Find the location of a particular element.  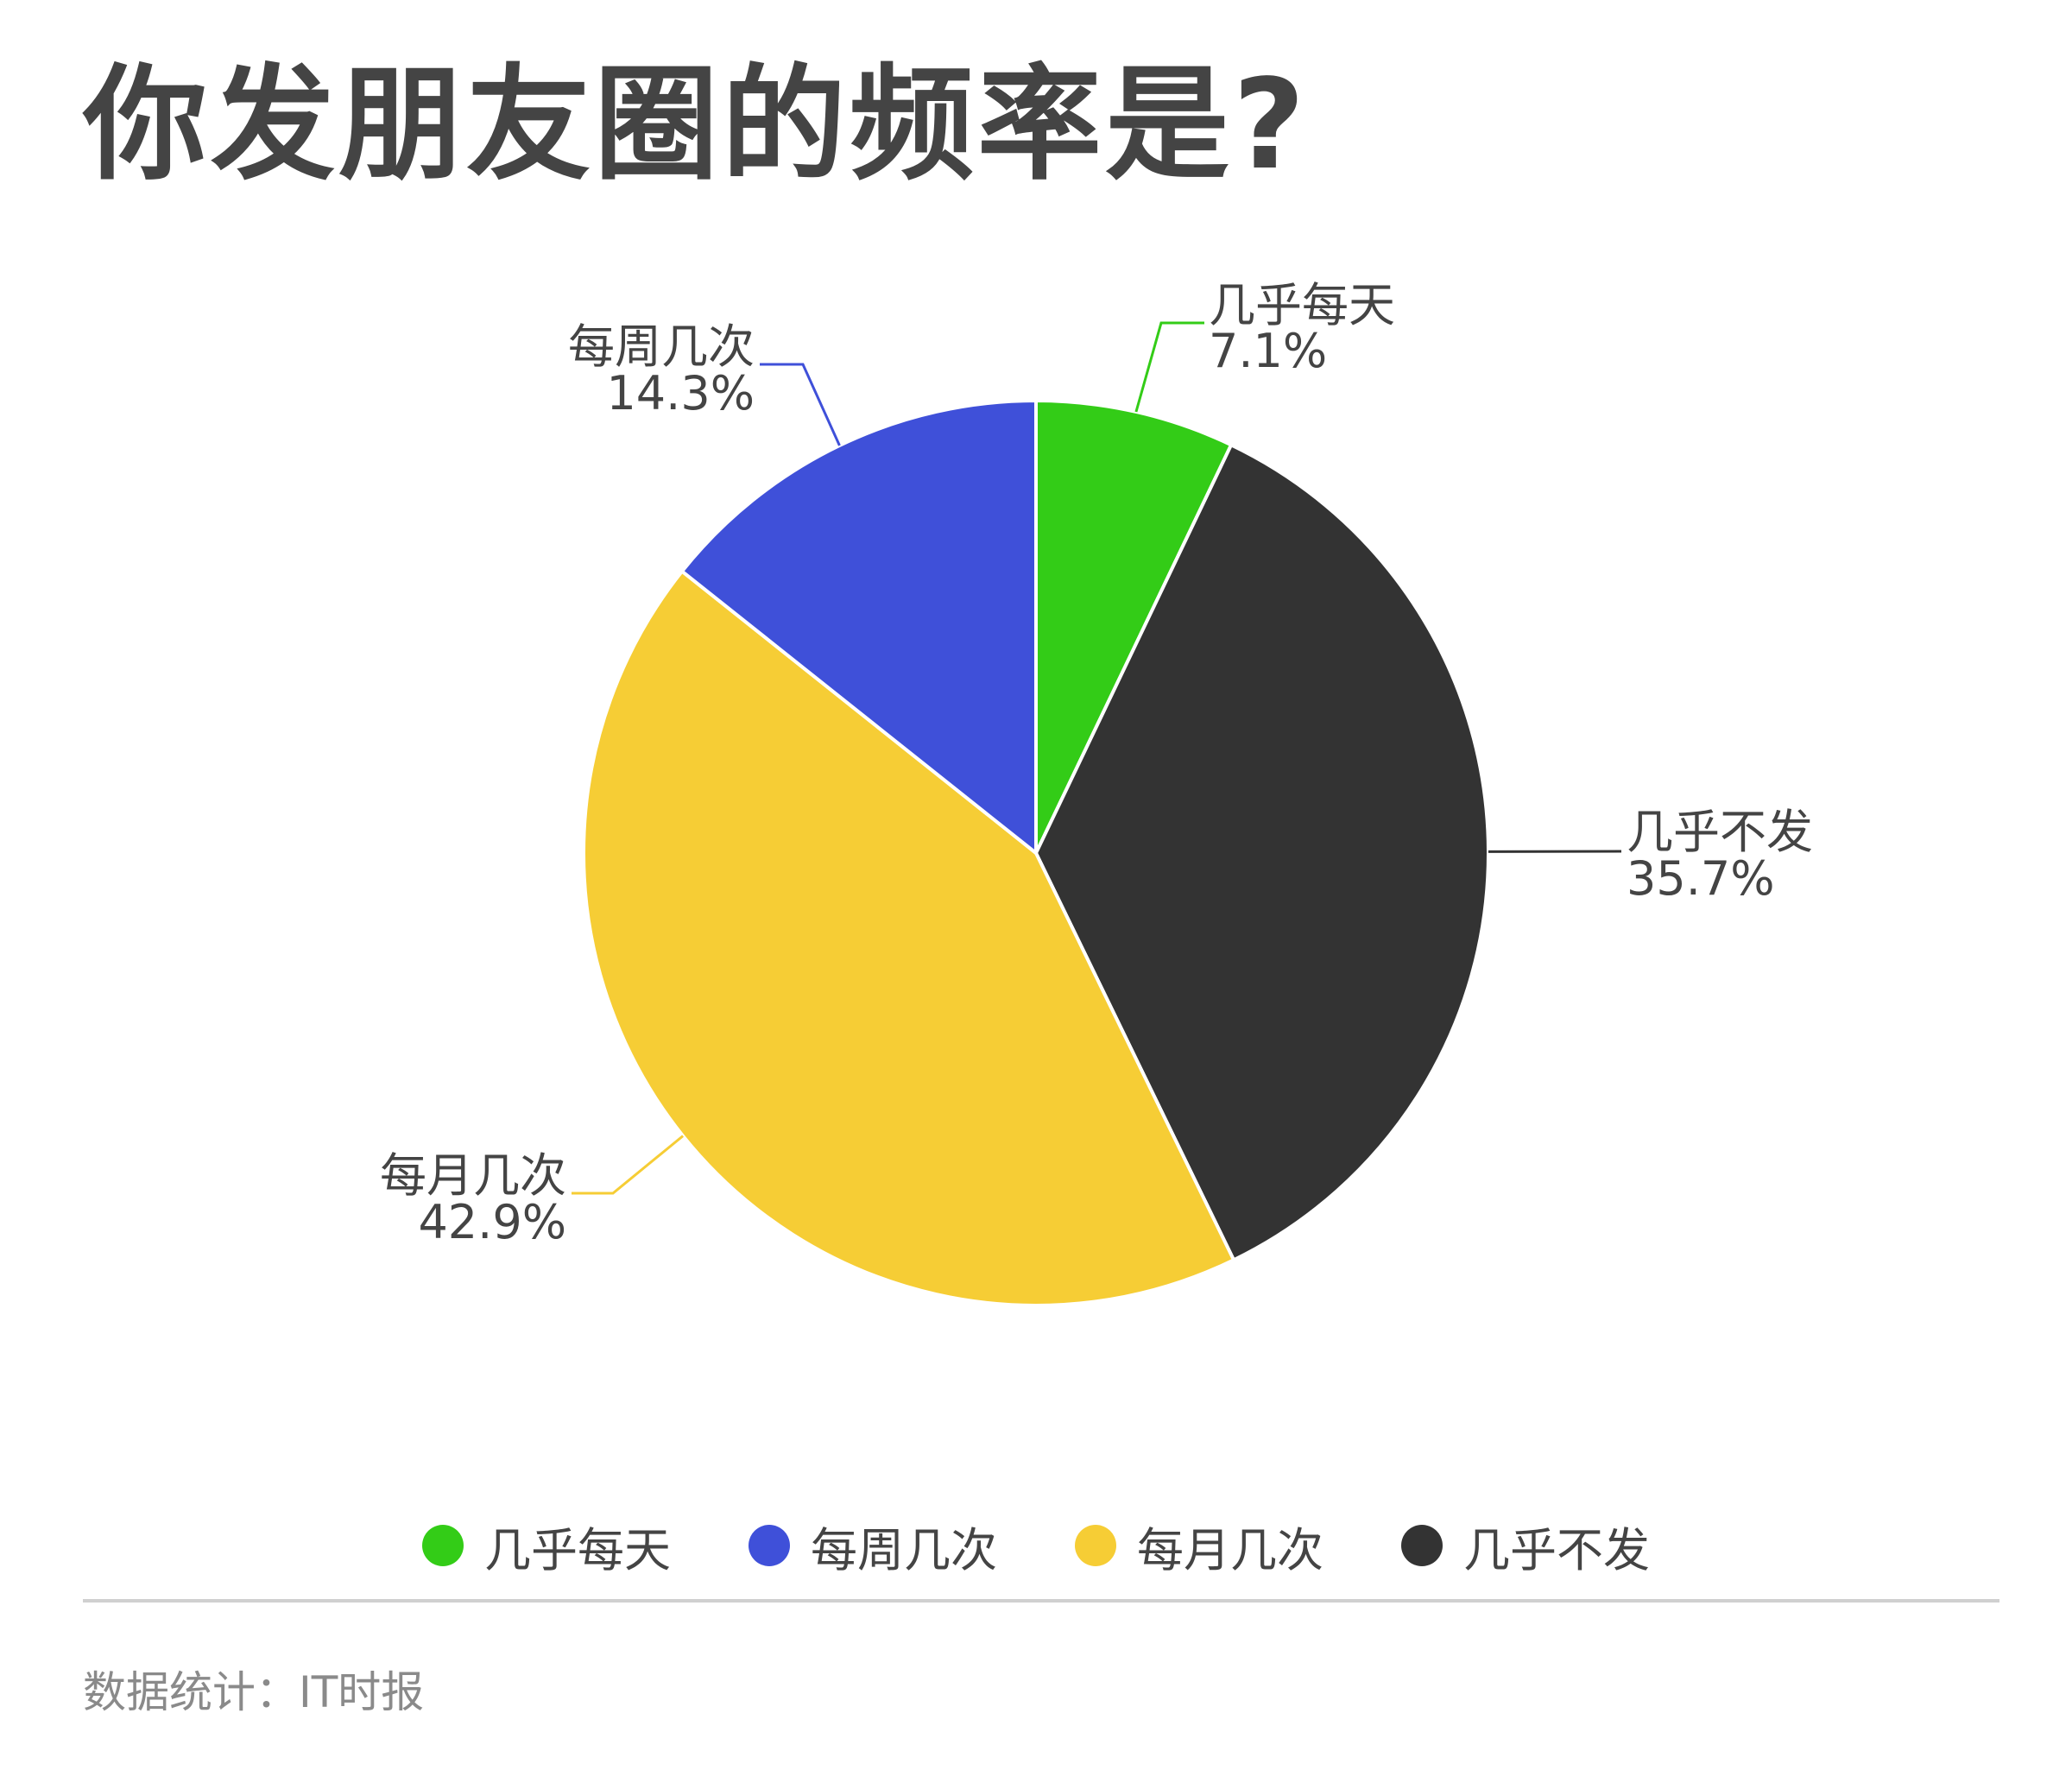

legend-label: 几乎每天 is located at coordinates (577, 1549).